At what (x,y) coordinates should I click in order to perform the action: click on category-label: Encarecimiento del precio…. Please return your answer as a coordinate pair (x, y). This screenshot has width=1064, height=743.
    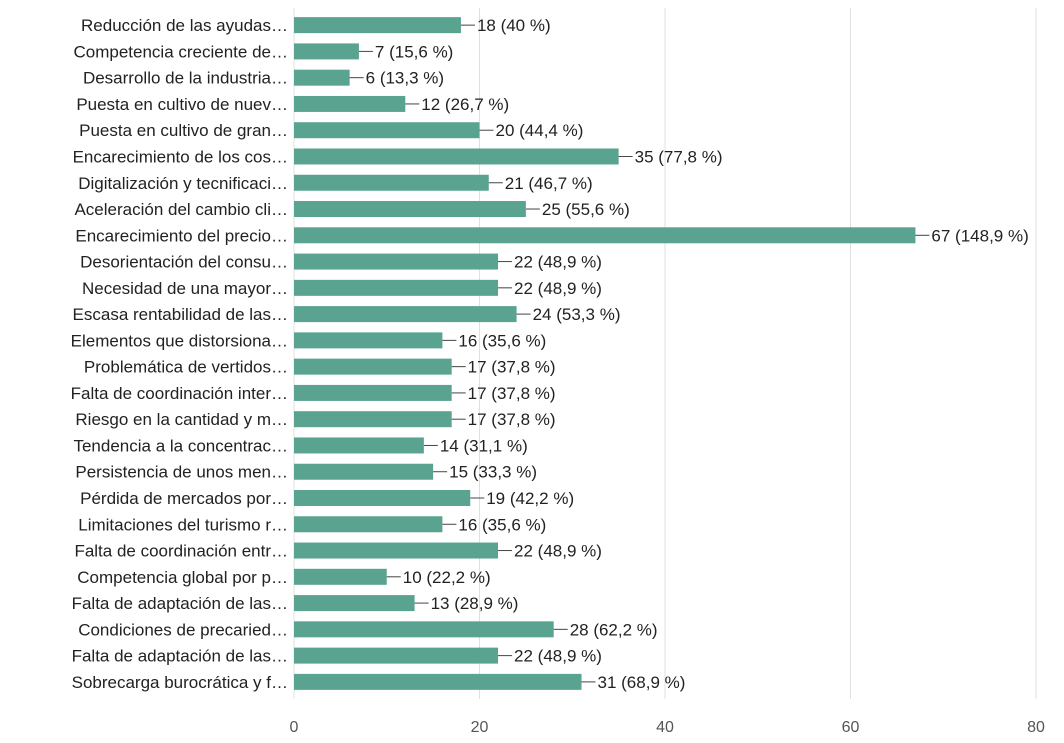
    Looking at the image, I should click on (181, 235).